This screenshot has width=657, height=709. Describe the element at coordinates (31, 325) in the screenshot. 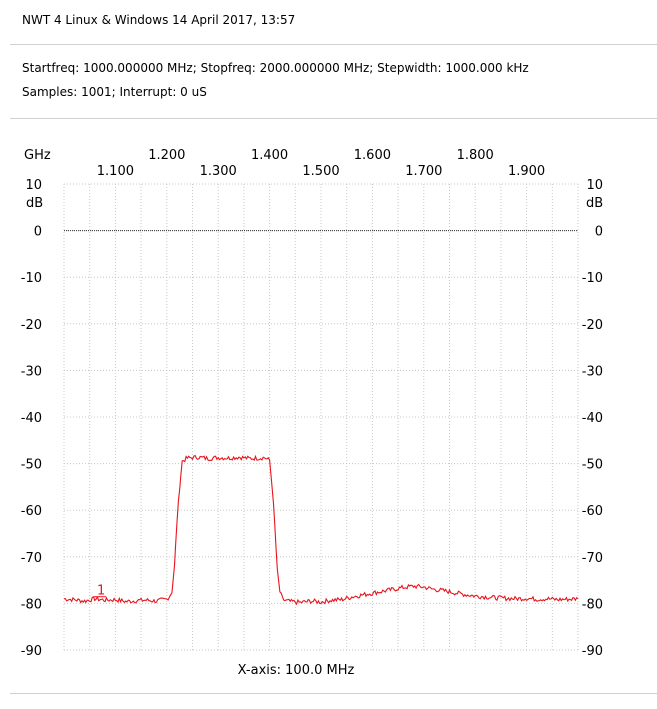

I see `y-tick-label-left: -20` at that location.